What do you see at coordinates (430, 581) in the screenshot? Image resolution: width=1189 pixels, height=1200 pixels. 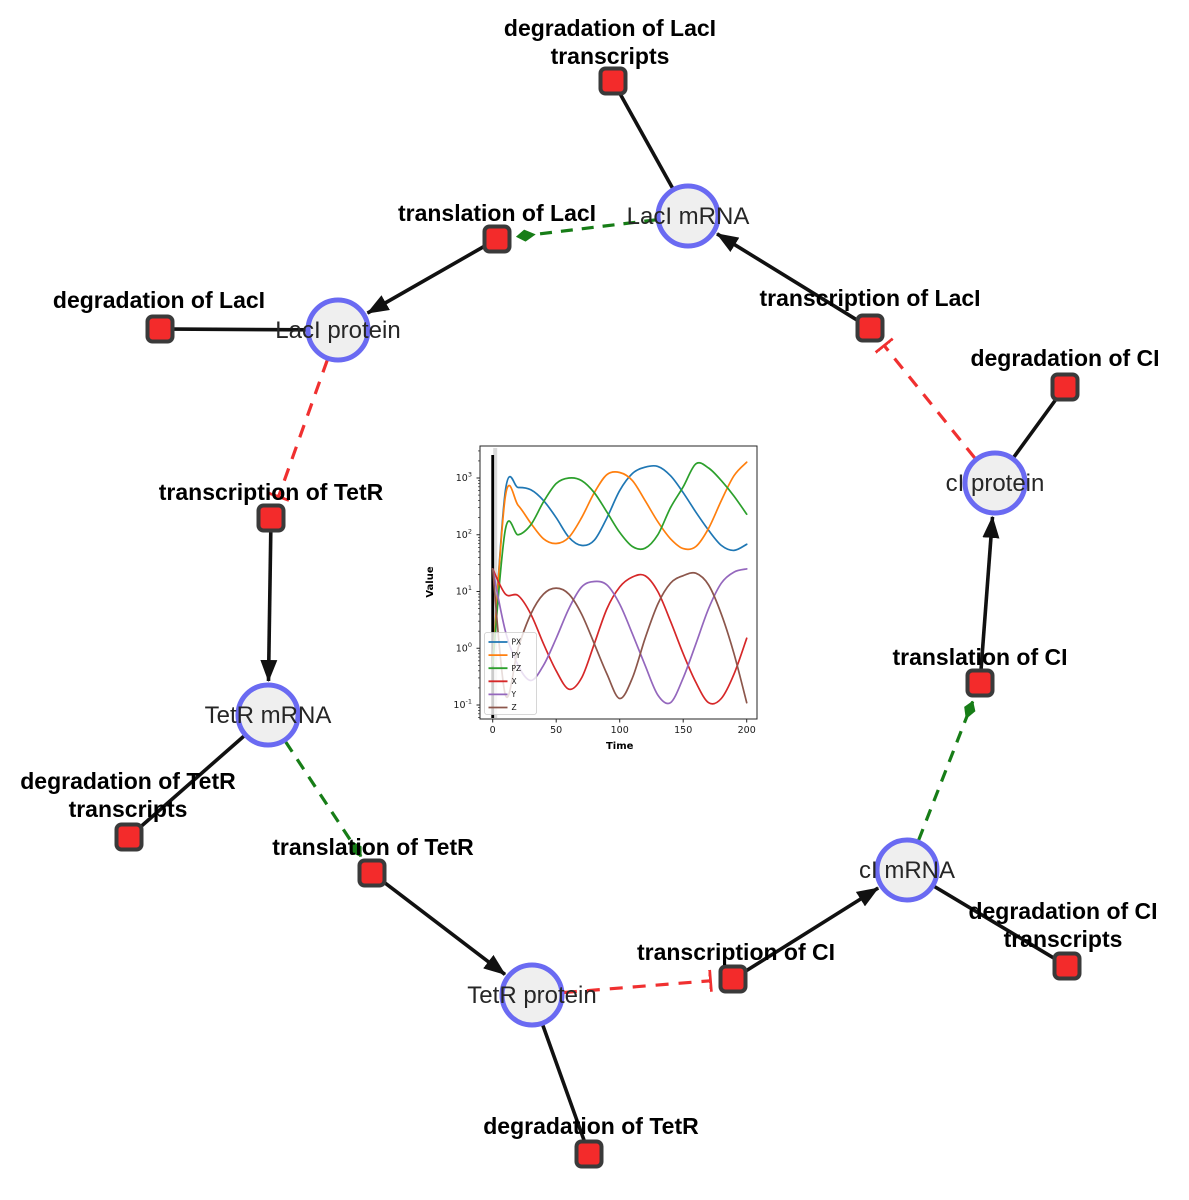 I see `y-axis-label: Value` at bounding box center [430, 581].